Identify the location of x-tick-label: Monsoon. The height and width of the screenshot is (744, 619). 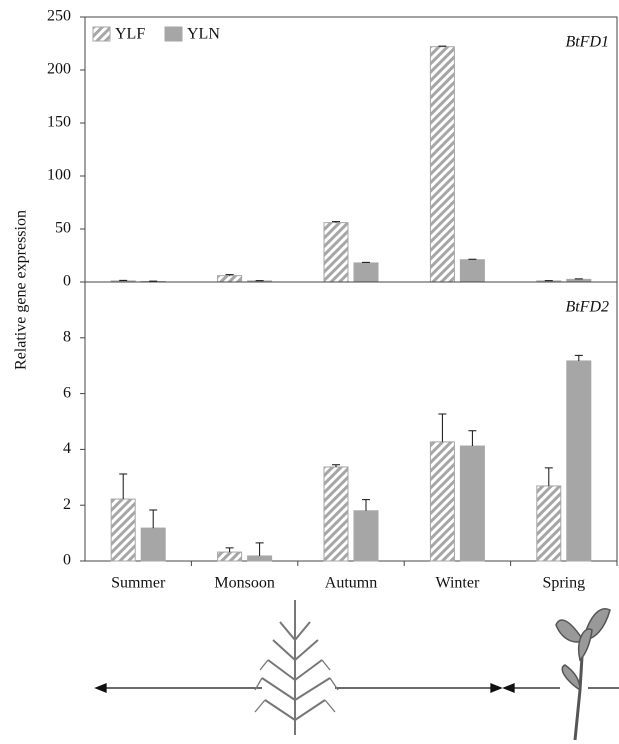
(244, 583).